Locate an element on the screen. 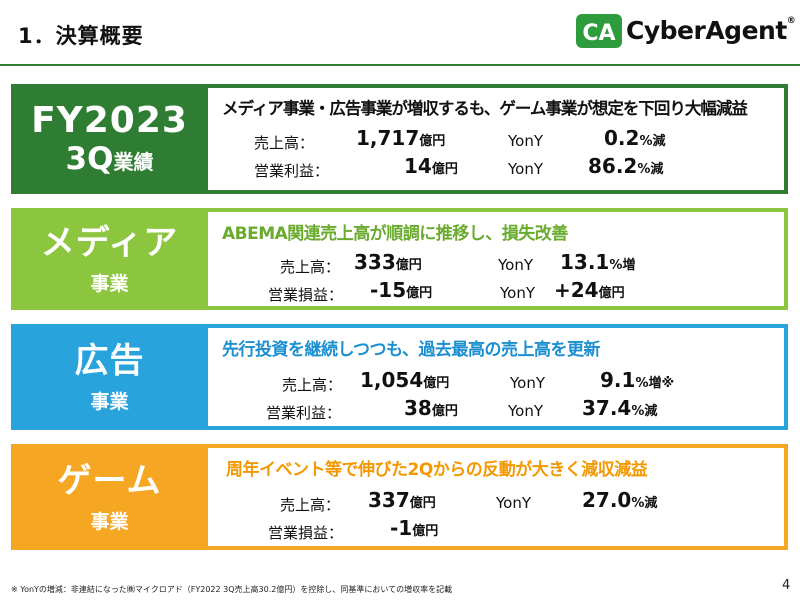 The image size is (800, 600). media-segment-sub: 事業 is located at coordinates (109, 283).